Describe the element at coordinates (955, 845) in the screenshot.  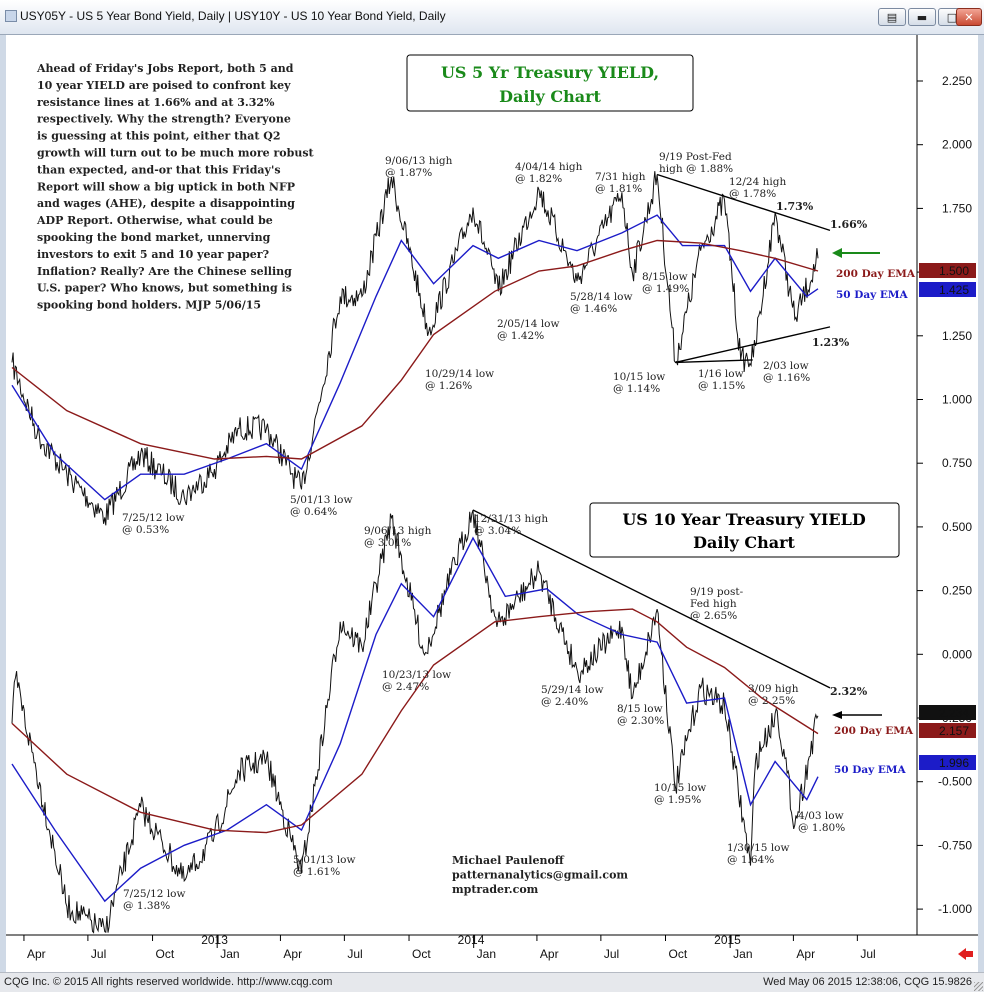
I see `y-tick-label: -0.750` at that location.